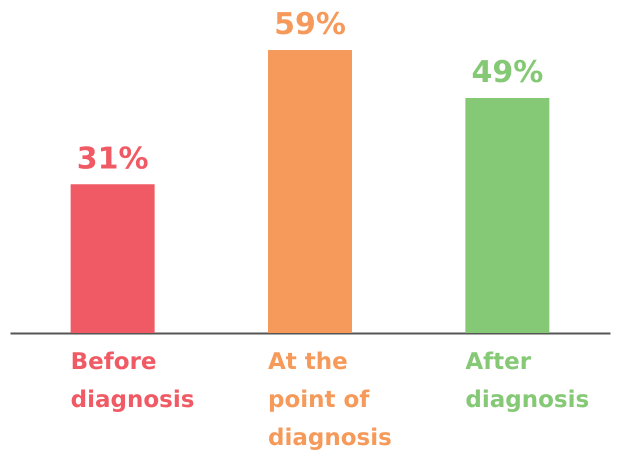 The width and height of the screenshot is (625, 455). Describe the element at coordinates (527, 381) in the screenshot. I see `x-tick-label: After diagnosis` at that location.